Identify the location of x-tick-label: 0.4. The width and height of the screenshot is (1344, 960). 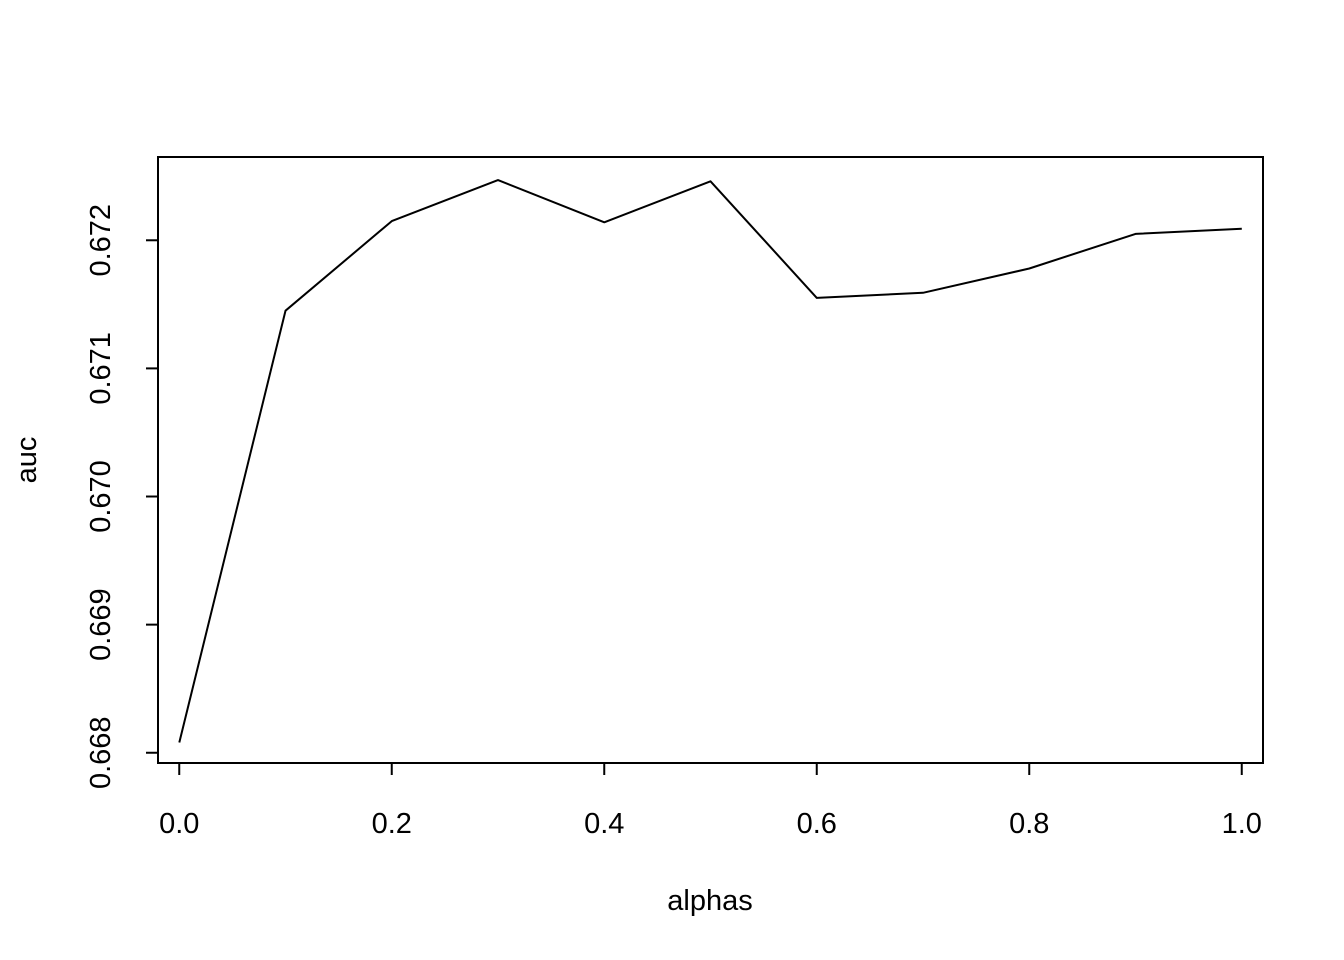
(604, 824).